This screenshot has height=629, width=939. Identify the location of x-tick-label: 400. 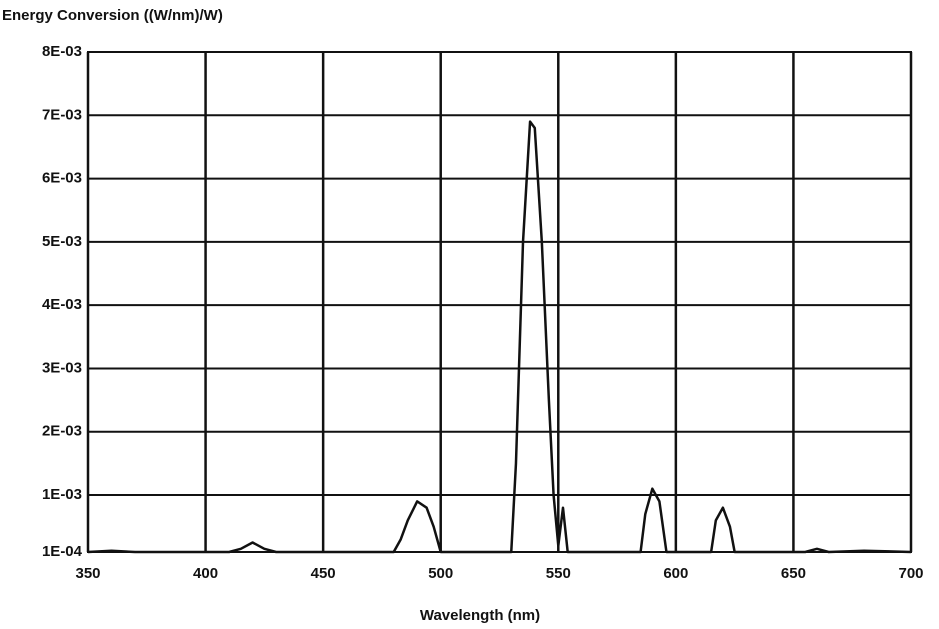
(205, 573).